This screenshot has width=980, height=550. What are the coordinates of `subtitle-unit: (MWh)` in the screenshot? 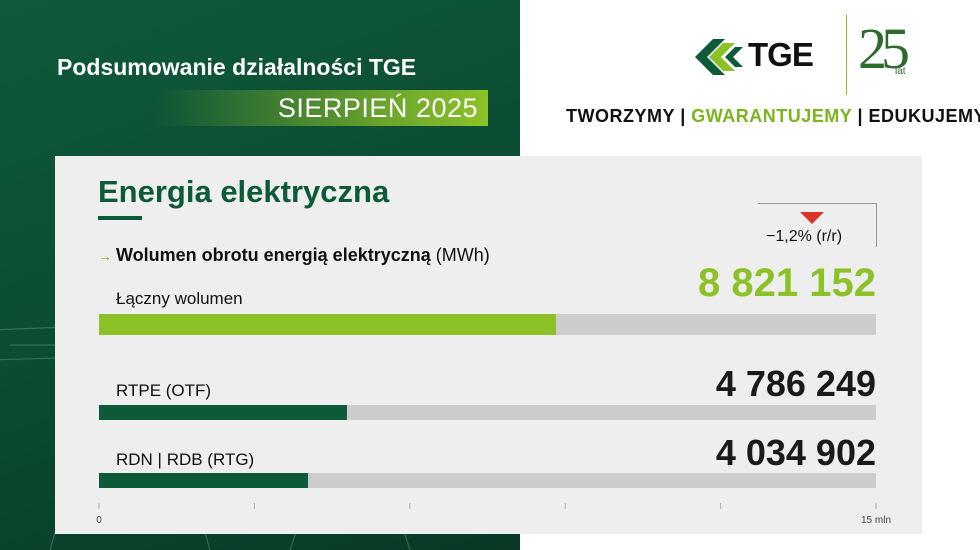 It's located at (462, 255).